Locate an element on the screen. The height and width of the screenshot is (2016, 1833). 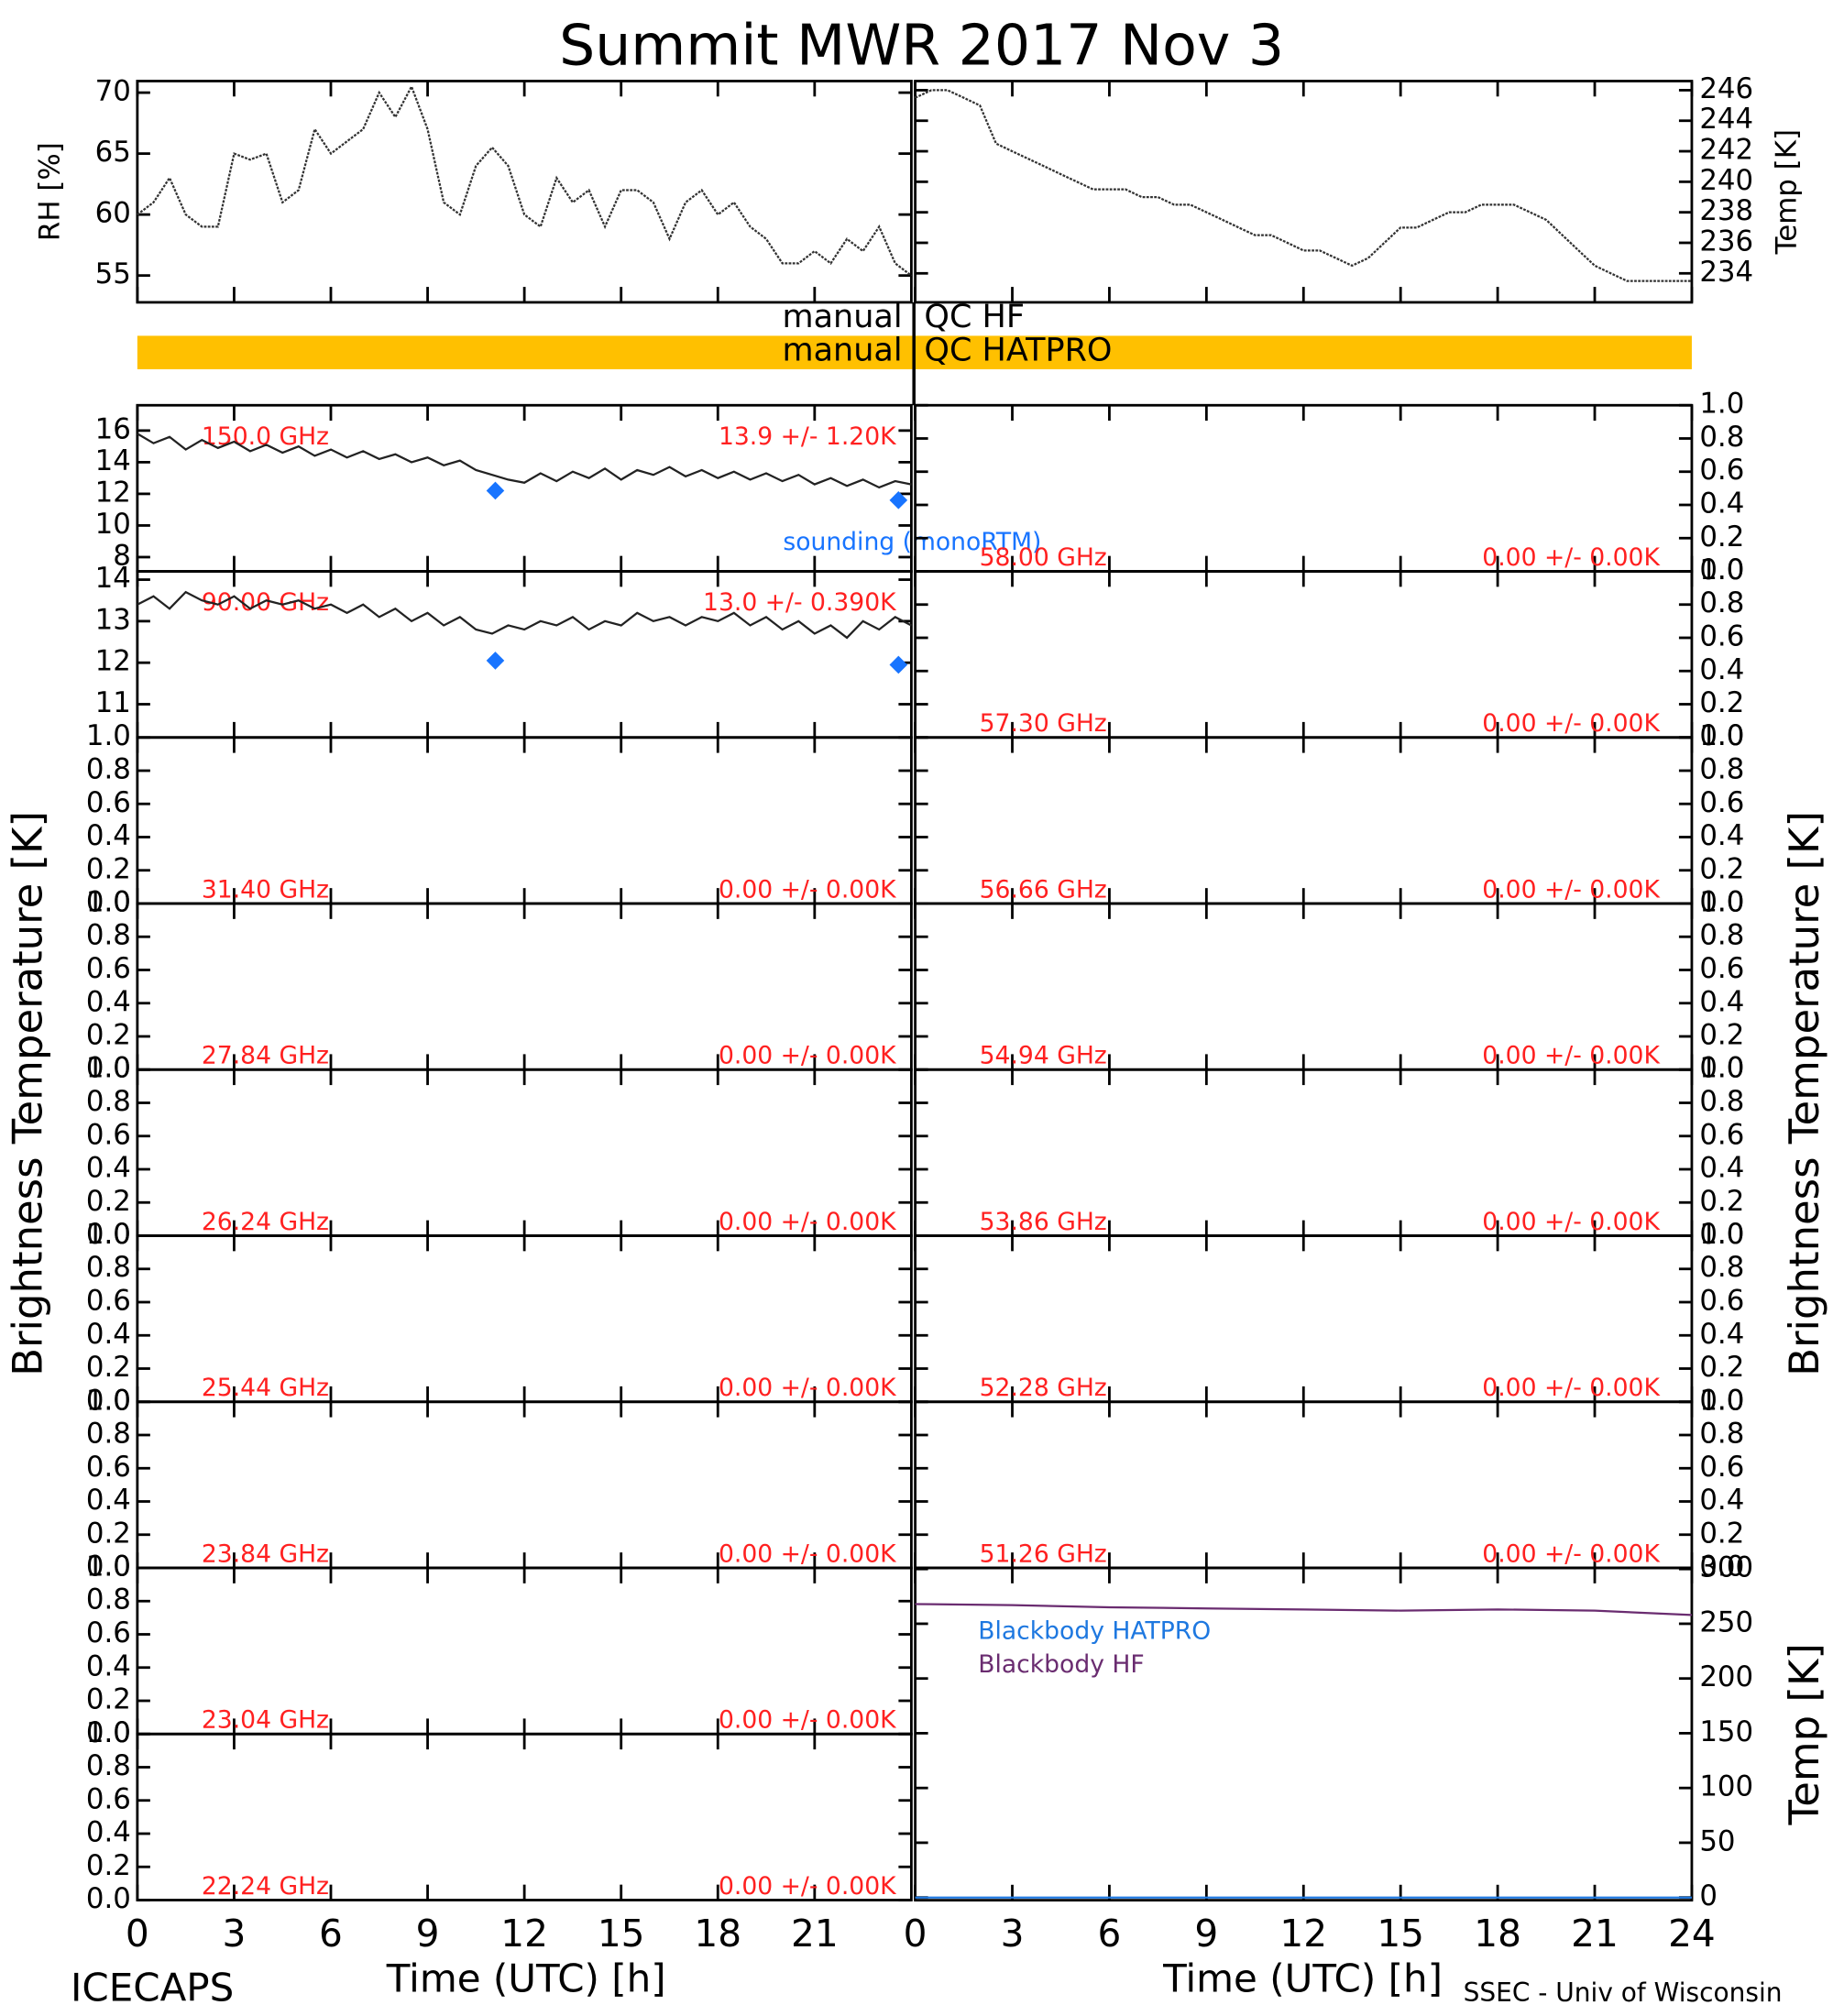
title: Summit MWR 2017 Nov 3 is located at coordinates (921, 45).